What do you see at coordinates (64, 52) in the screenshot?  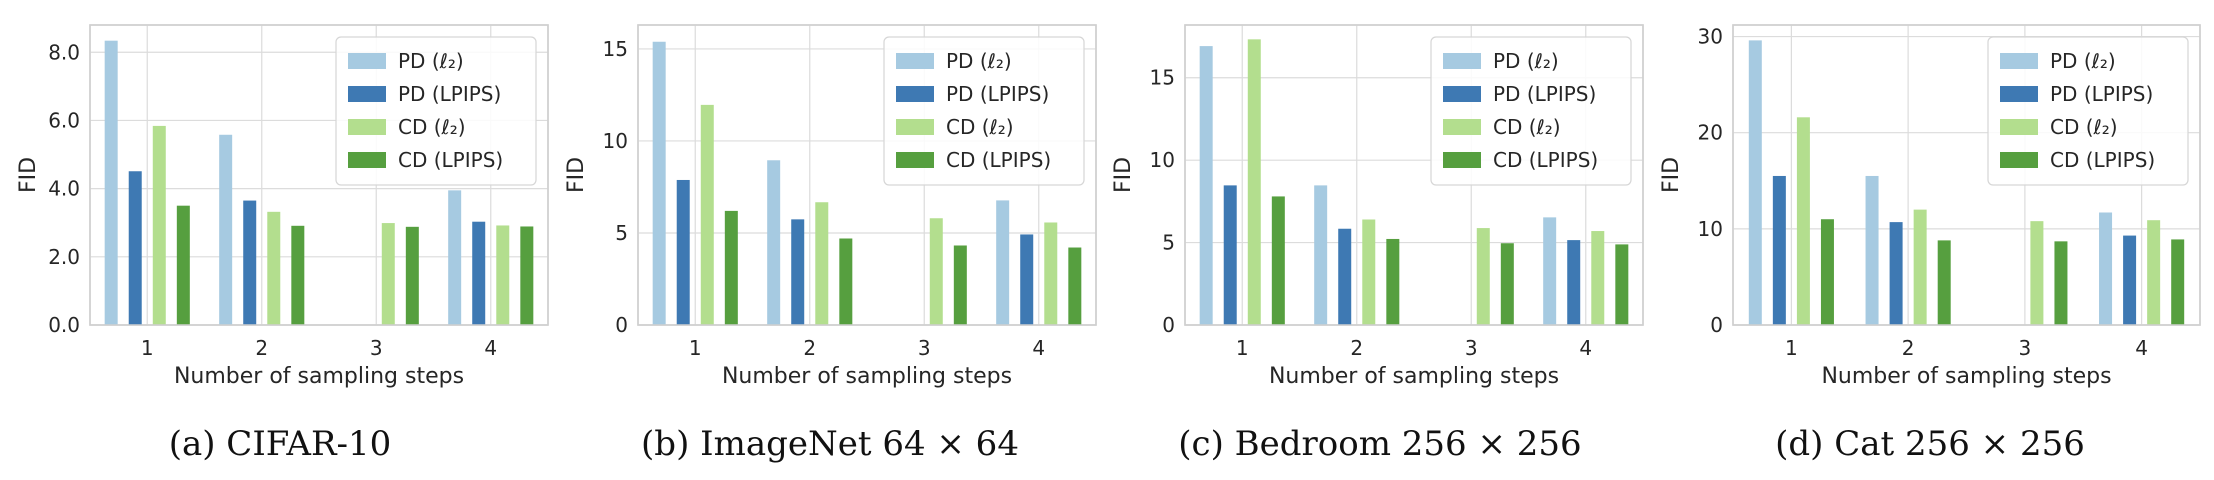 I see `y-tick-label: 8.0` at bounding box center [64, 52].